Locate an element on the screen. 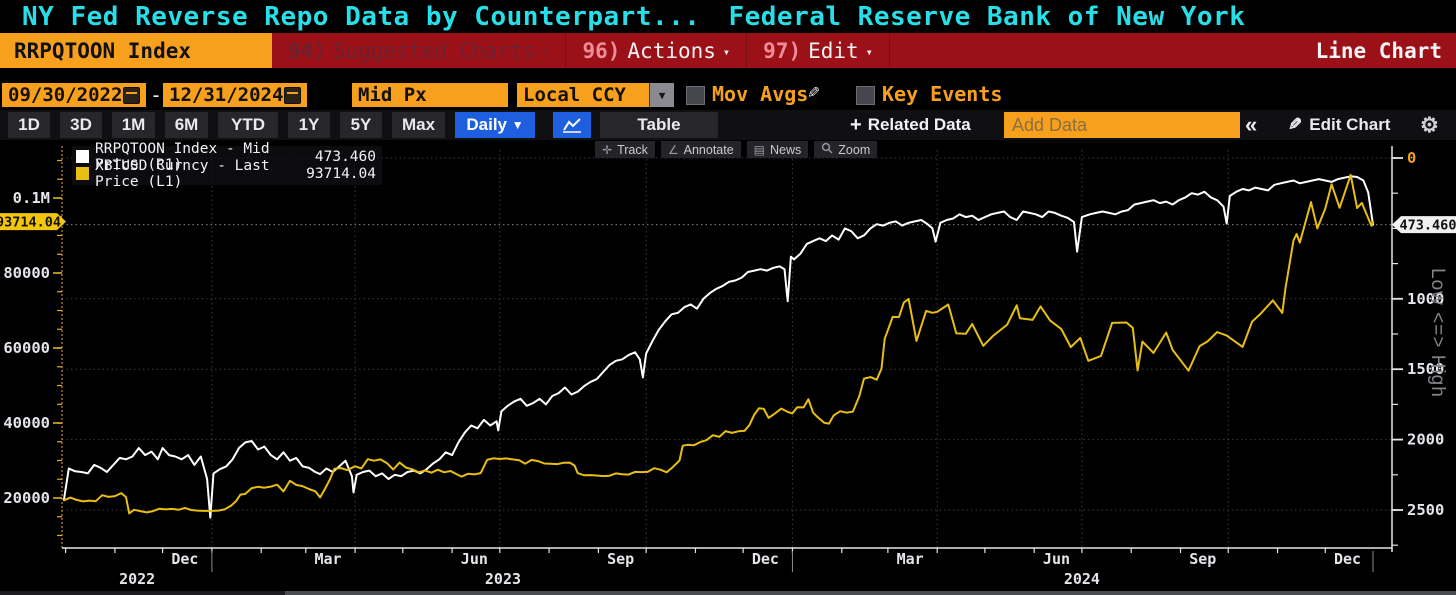 Image resolution: width=1456 pixels, height=595 pixels. chart-tool-annotate-button: ∠ Annotate is located at coordinates (700, 149).